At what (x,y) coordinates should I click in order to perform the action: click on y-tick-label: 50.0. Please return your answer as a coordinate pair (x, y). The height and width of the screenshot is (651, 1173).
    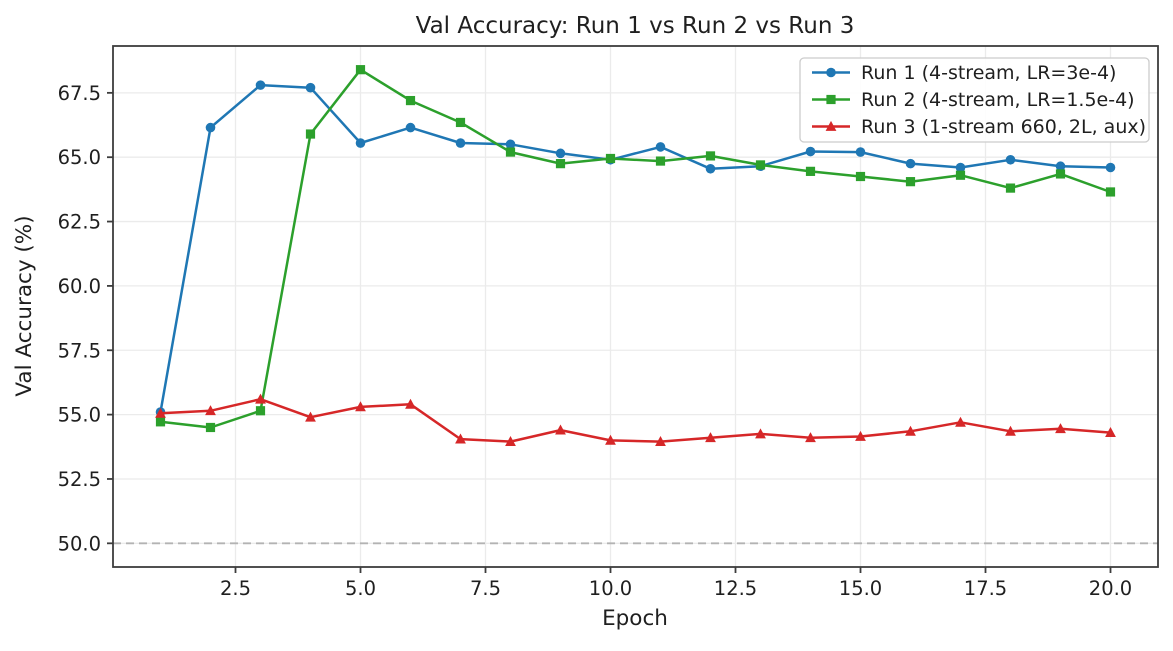
    Looking at the image, I should click on (79, 543).